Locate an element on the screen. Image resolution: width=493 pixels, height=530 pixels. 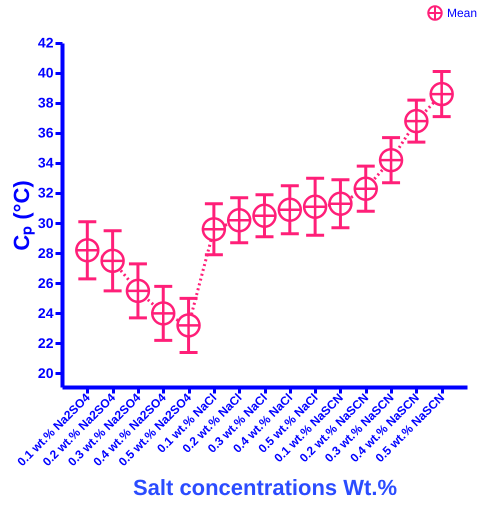
y-tick-label: 42 is located at coordinates (46, 42).